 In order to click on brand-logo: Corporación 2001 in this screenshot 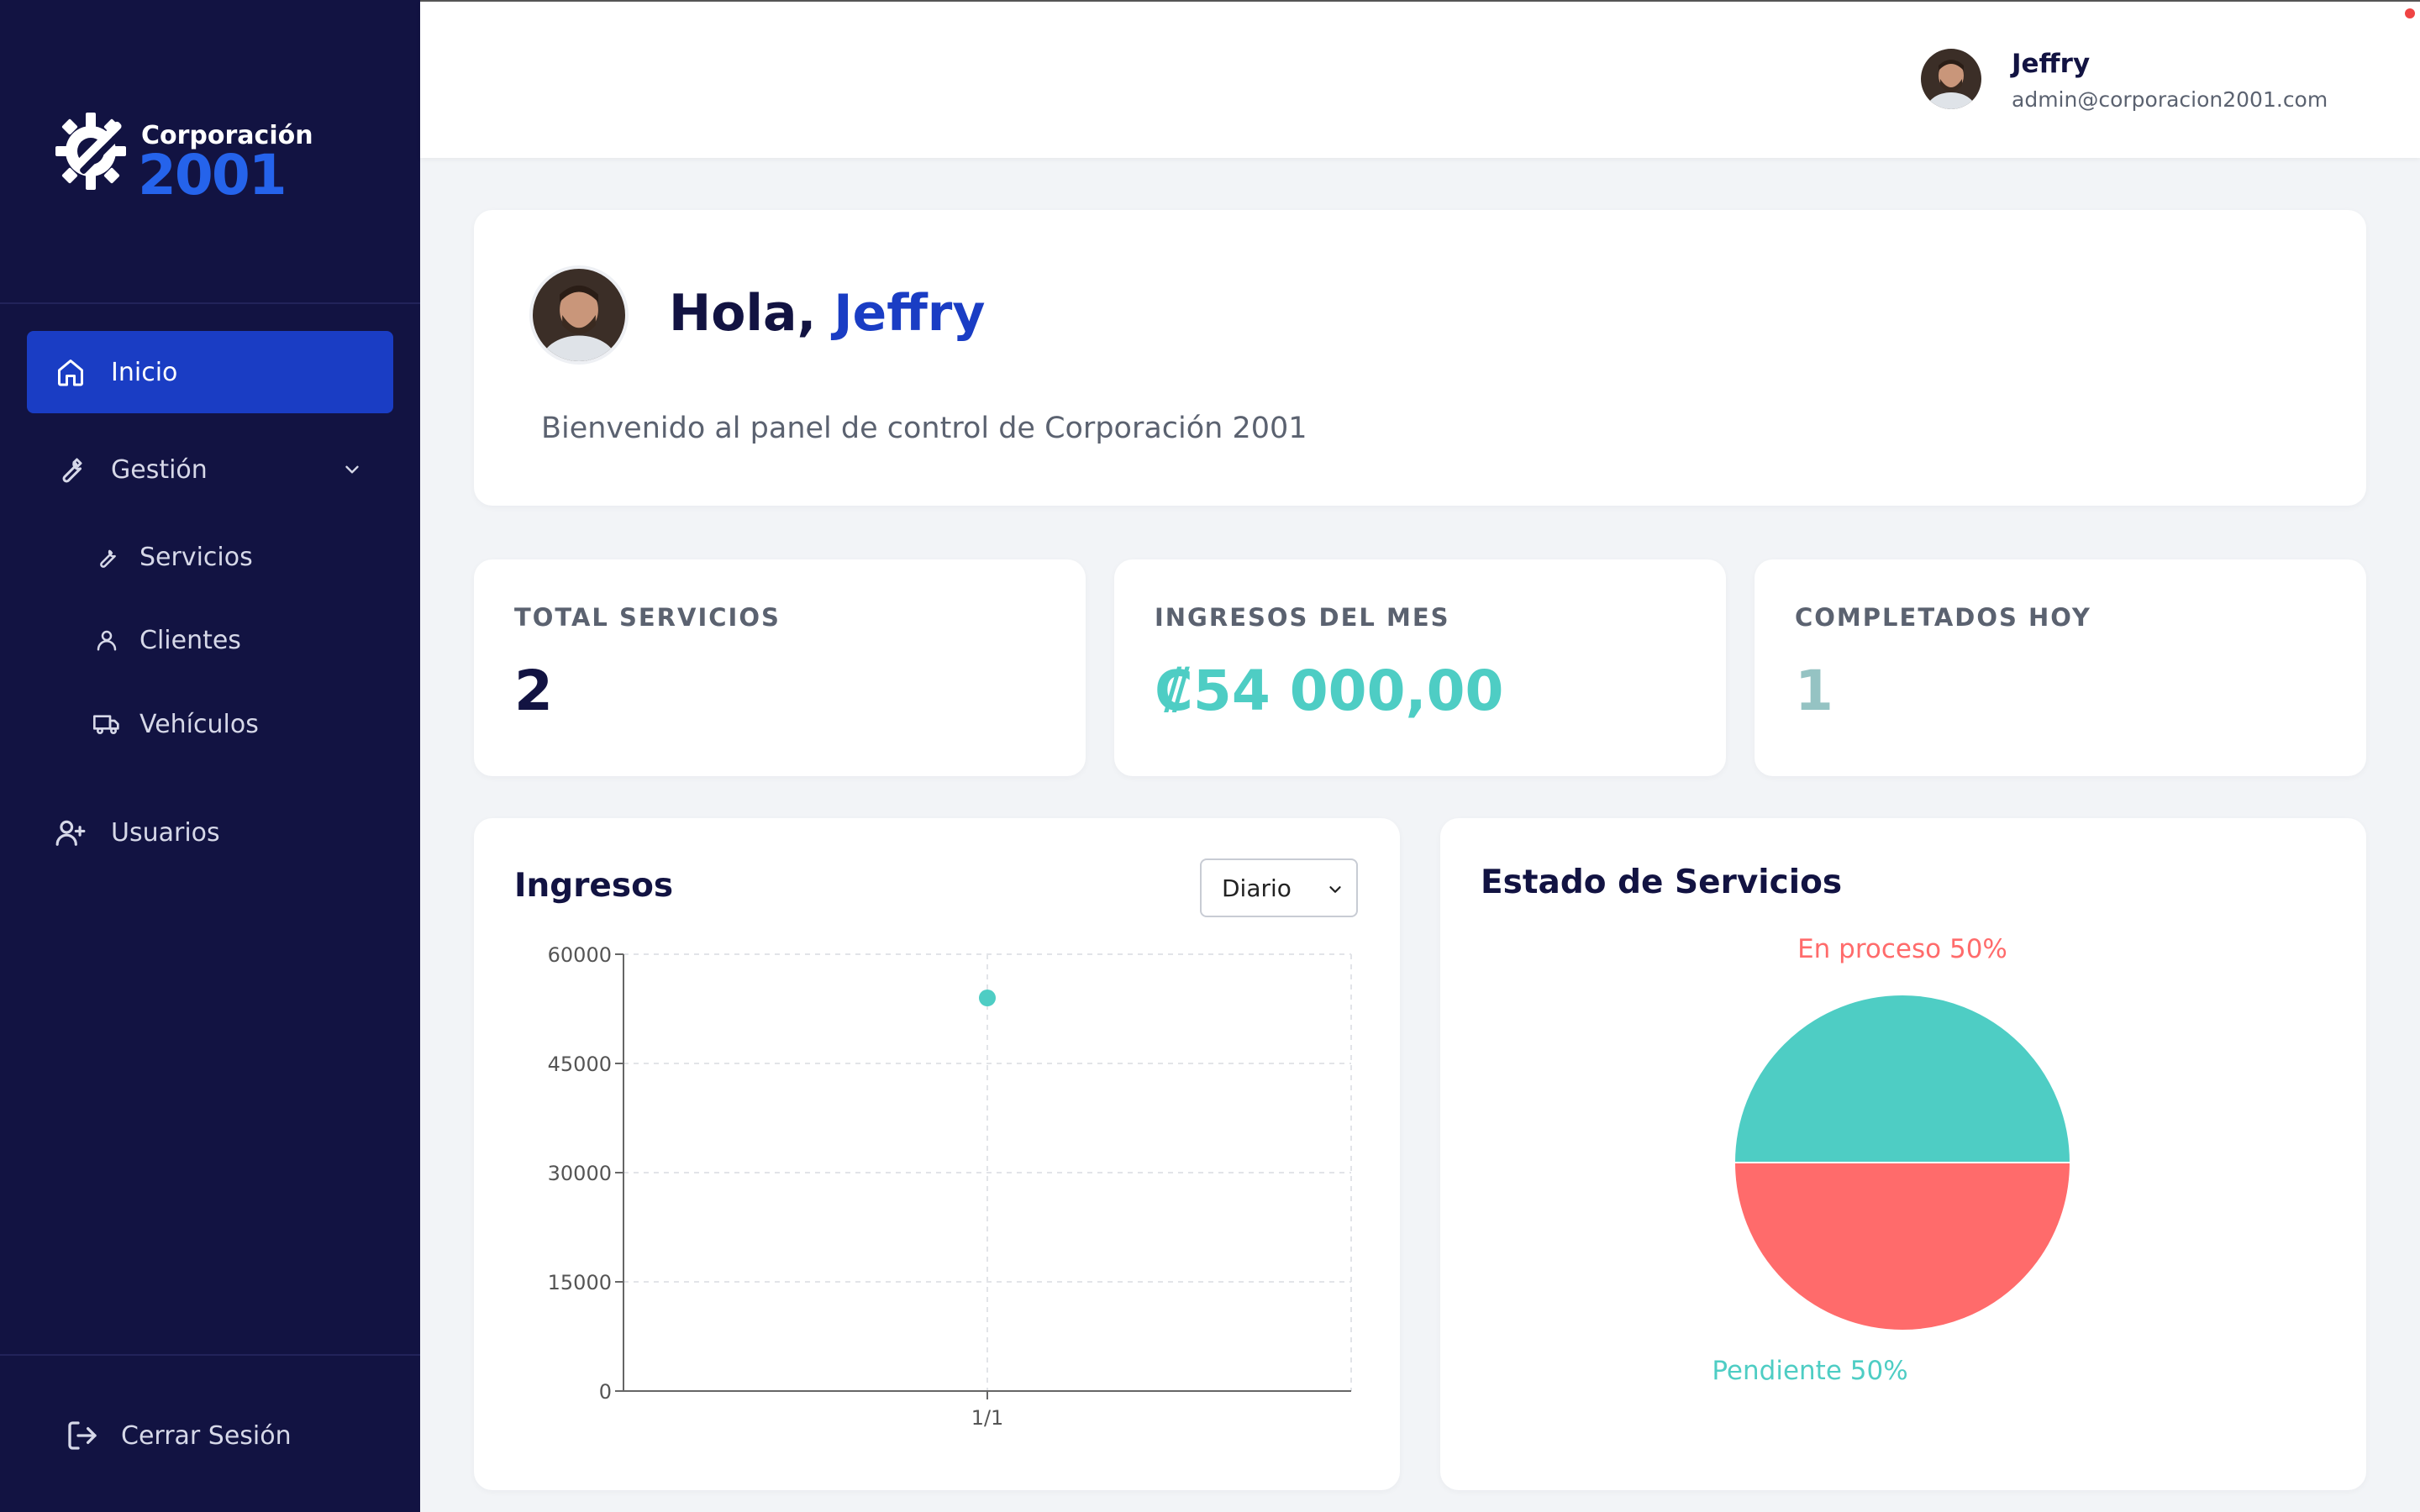, I will do `click(183, 158)`.